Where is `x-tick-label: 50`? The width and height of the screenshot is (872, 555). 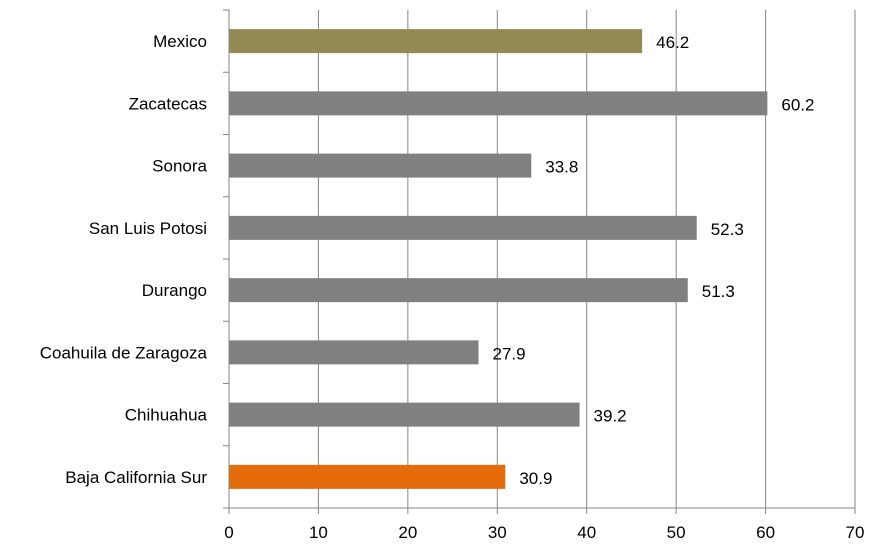 x-tick-label: 50 is located at coordinates (676, 532).